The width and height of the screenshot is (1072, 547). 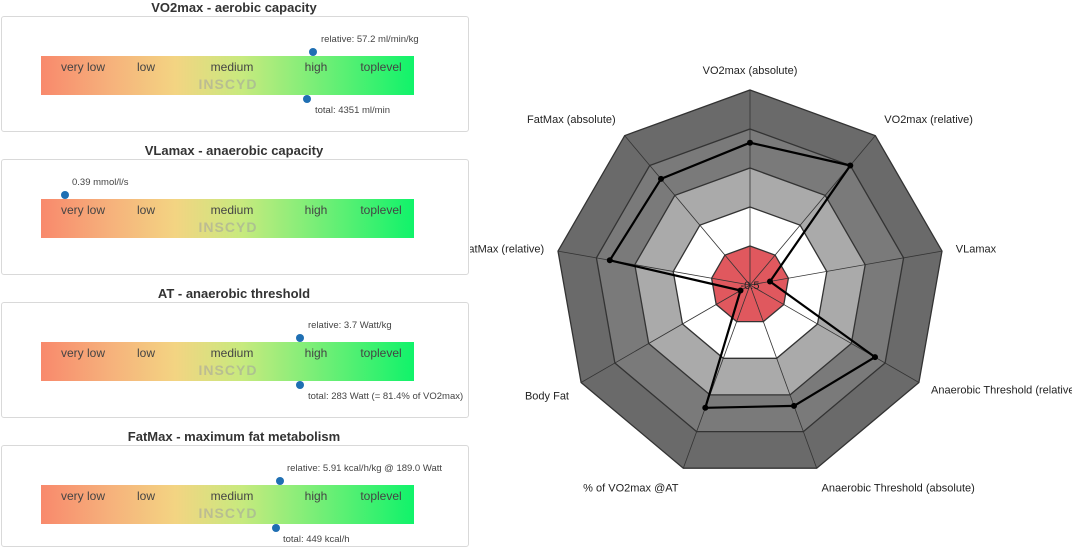 I want to click on panel-title: VLamax - anaerobic capacity, so click(x=234, y=150).